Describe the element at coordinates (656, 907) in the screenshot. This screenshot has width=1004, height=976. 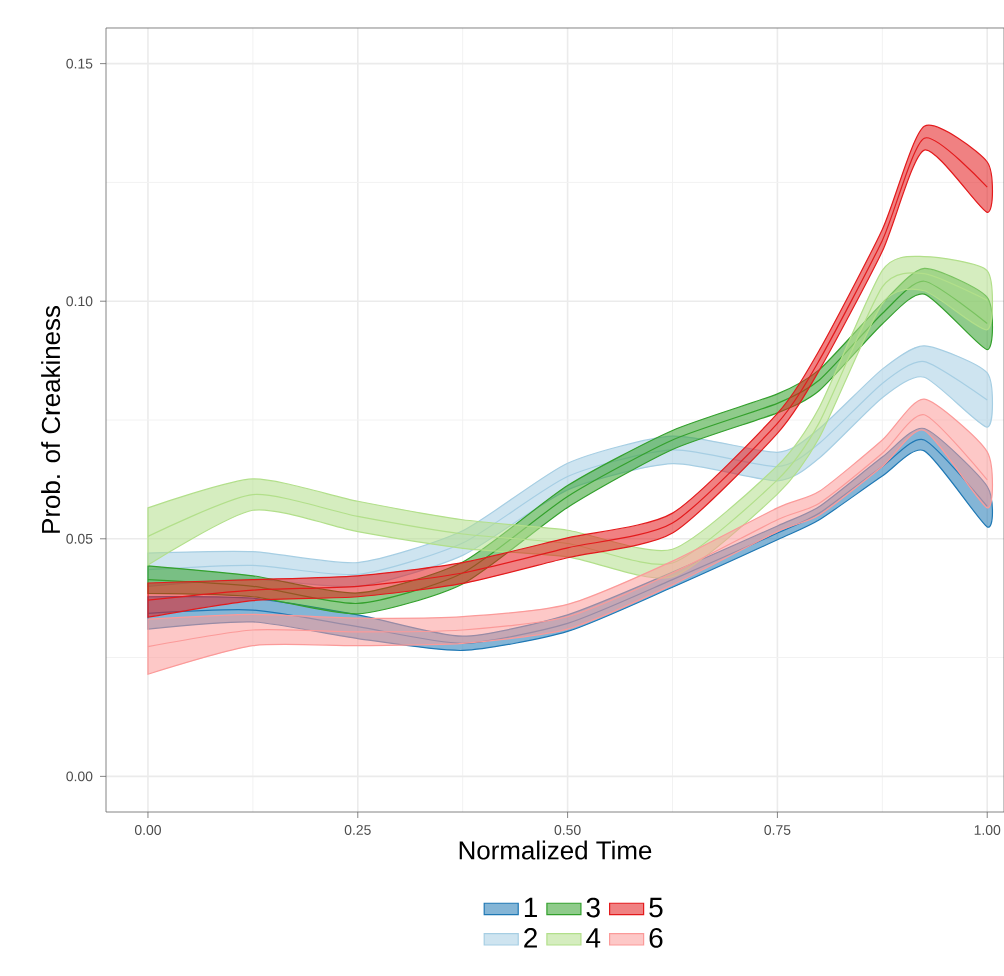
I see `legend-label: 5` at that location.